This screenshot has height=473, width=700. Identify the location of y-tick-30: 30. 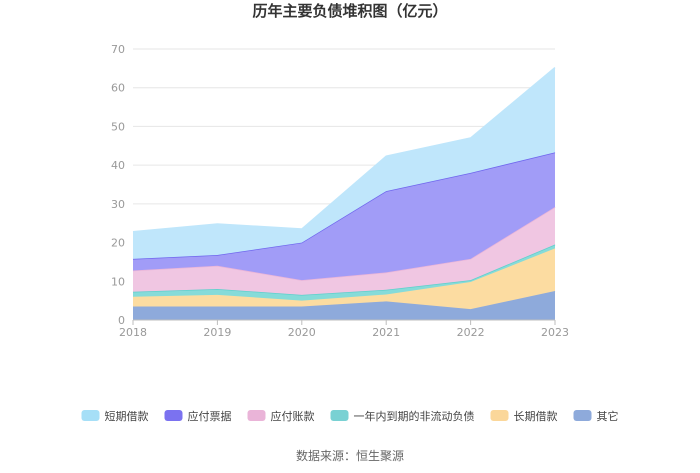
(118, 204).